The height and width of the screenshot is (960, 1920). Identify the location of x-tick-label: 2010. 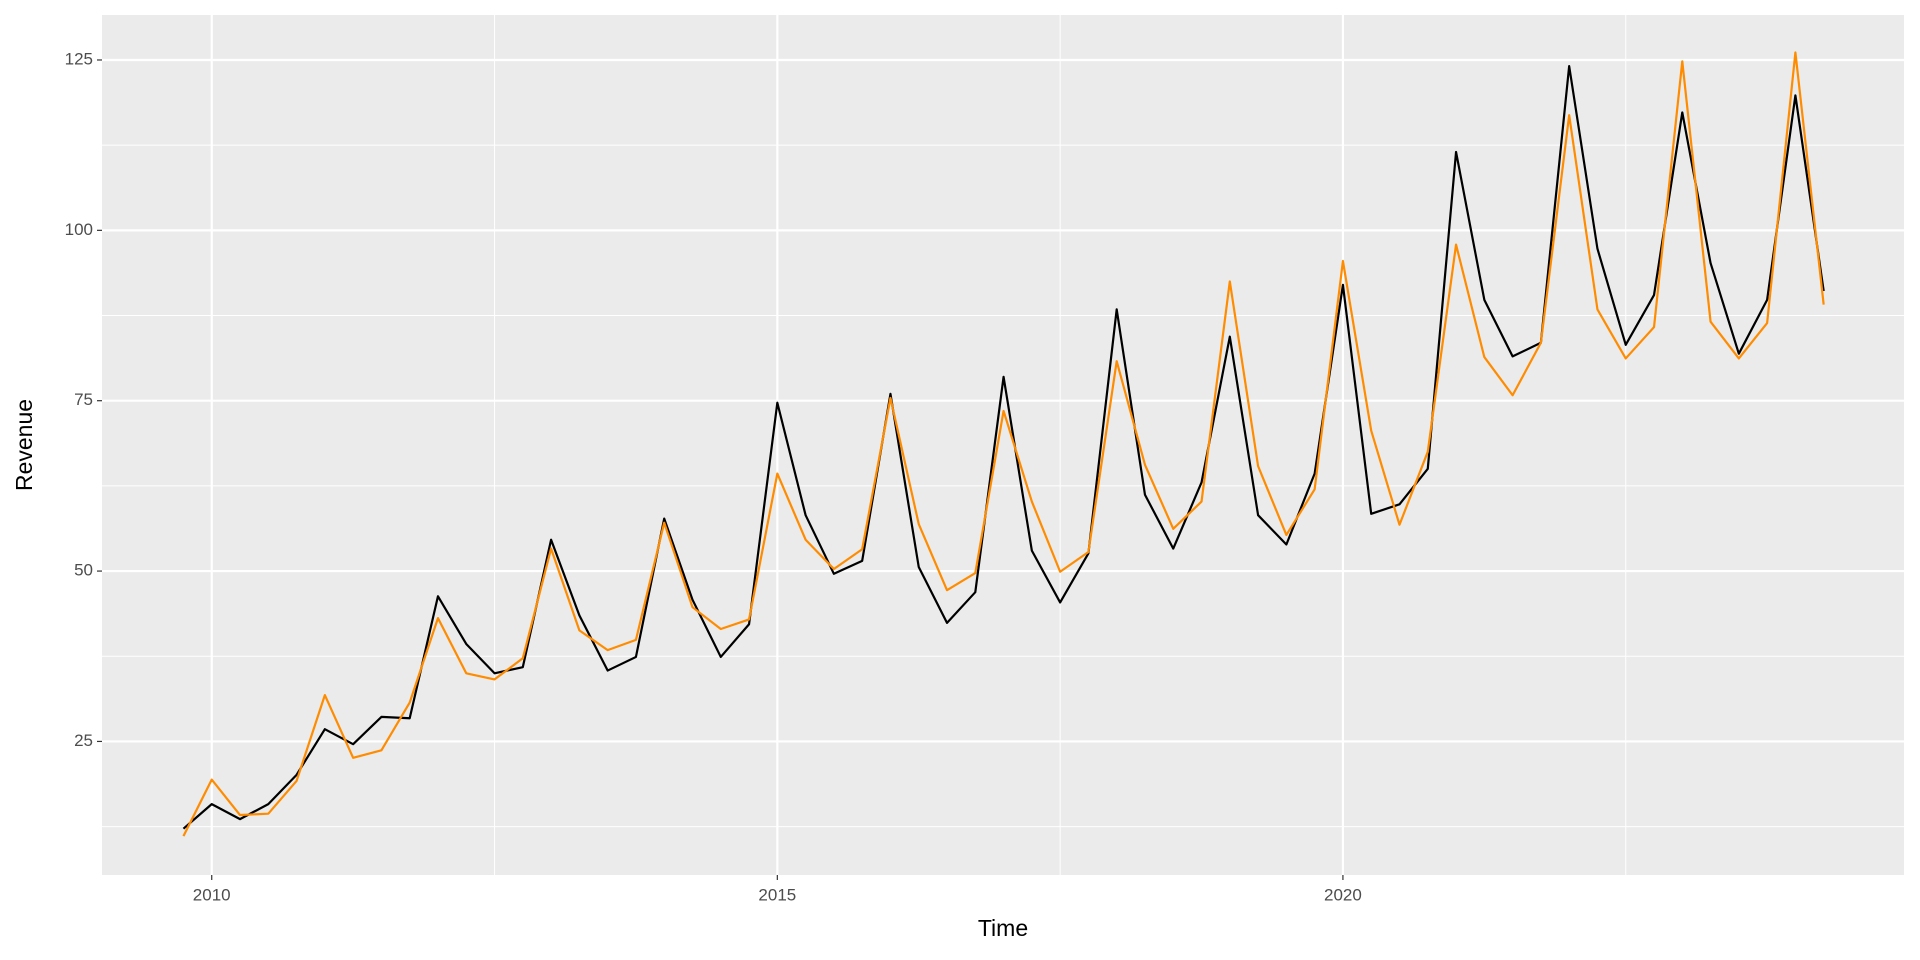
(212, 894).